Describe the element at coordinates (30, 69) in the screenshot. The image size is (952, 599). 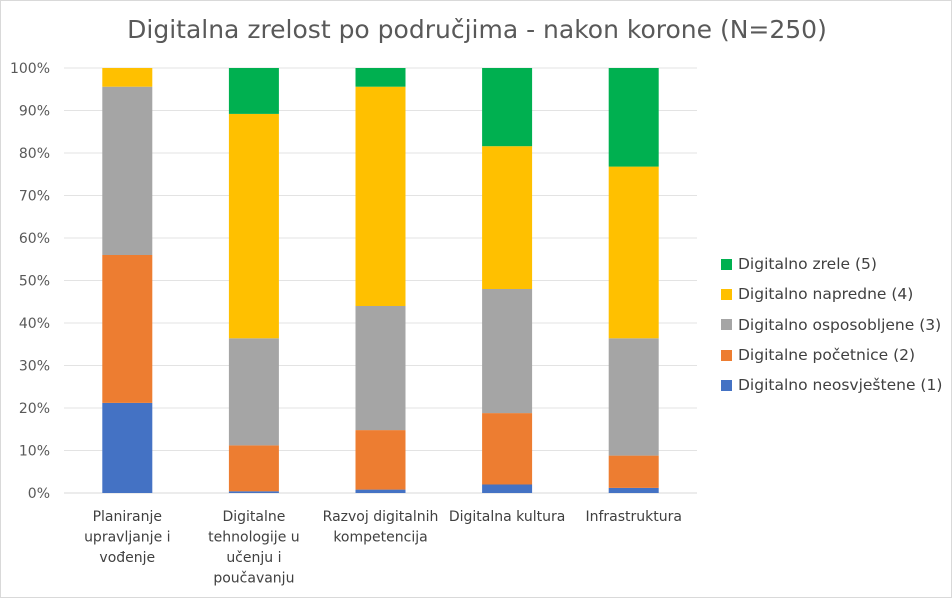
I see `y-tick-label: 100%` at that location.